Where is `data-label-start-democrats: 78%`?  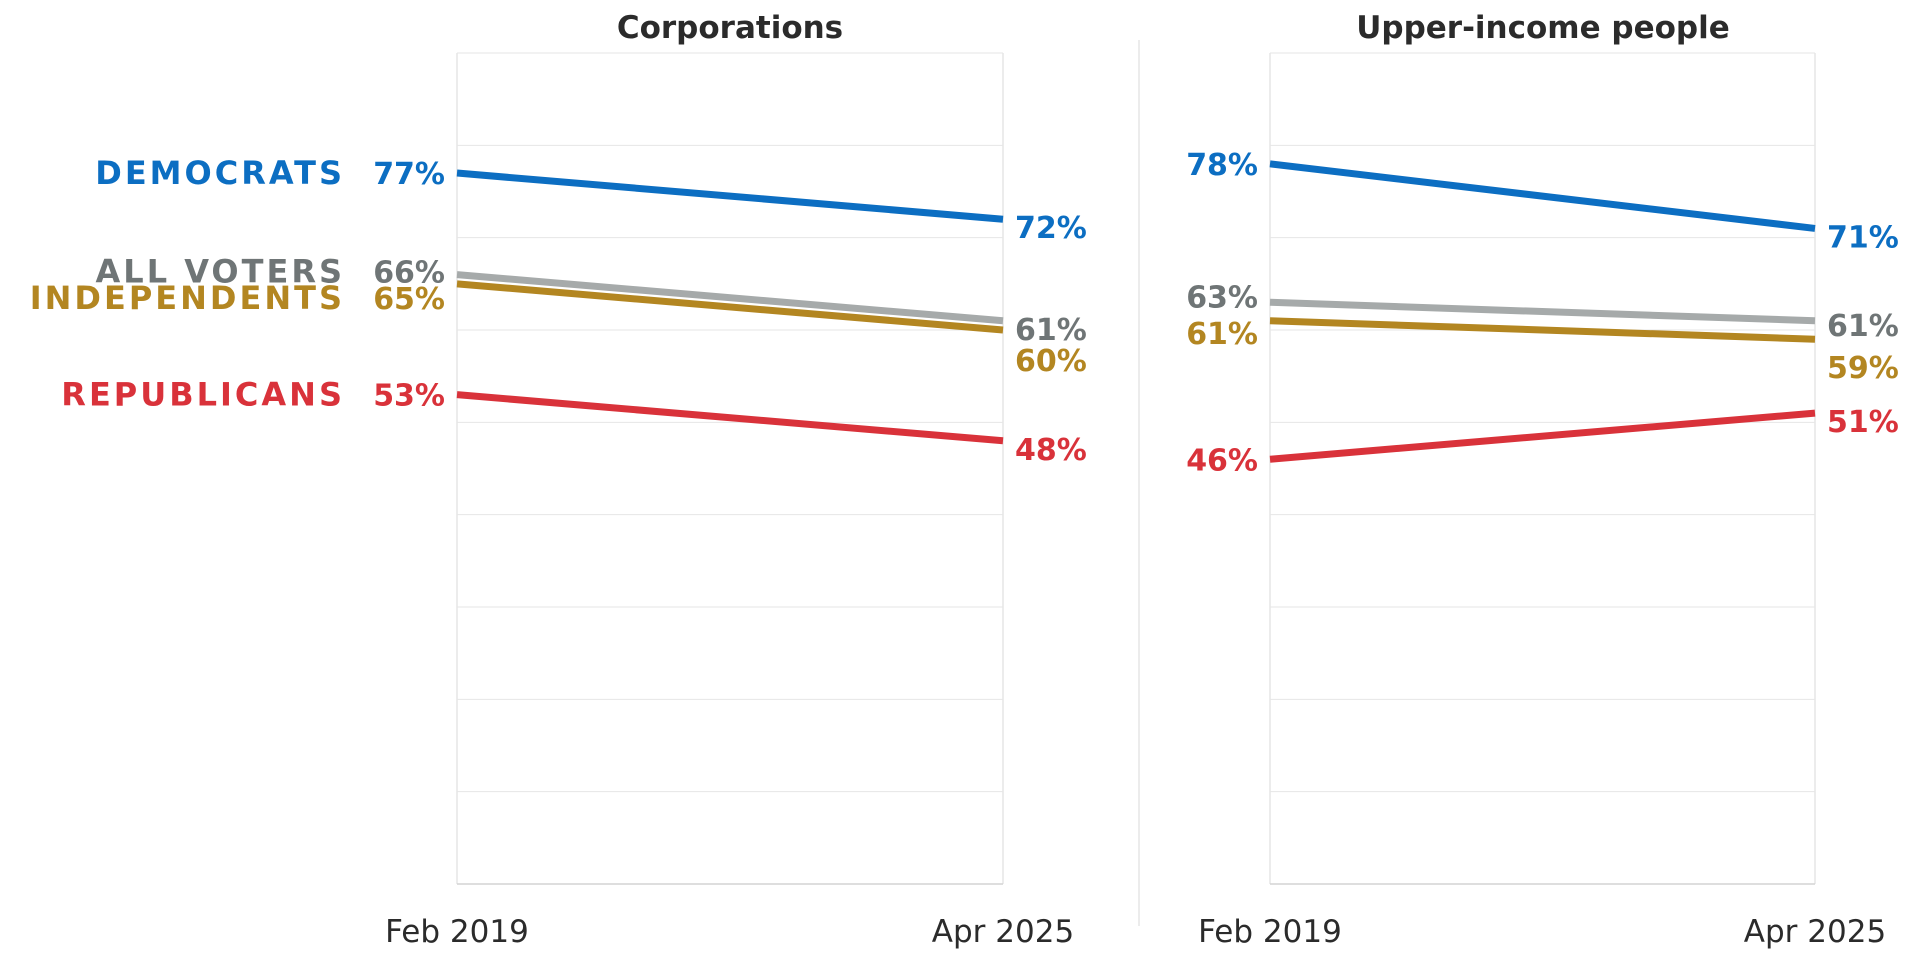 data-label-start-democrats: 78% is located at coordinates (1222, 165).